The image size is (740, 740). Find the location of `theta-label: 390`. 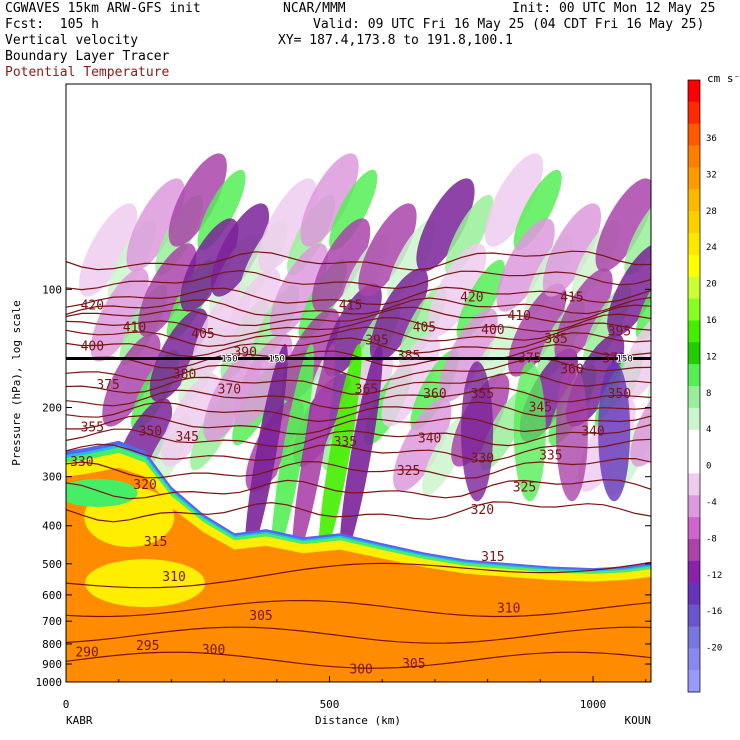

theta-label: 390 is located at coordinates (244, 353).